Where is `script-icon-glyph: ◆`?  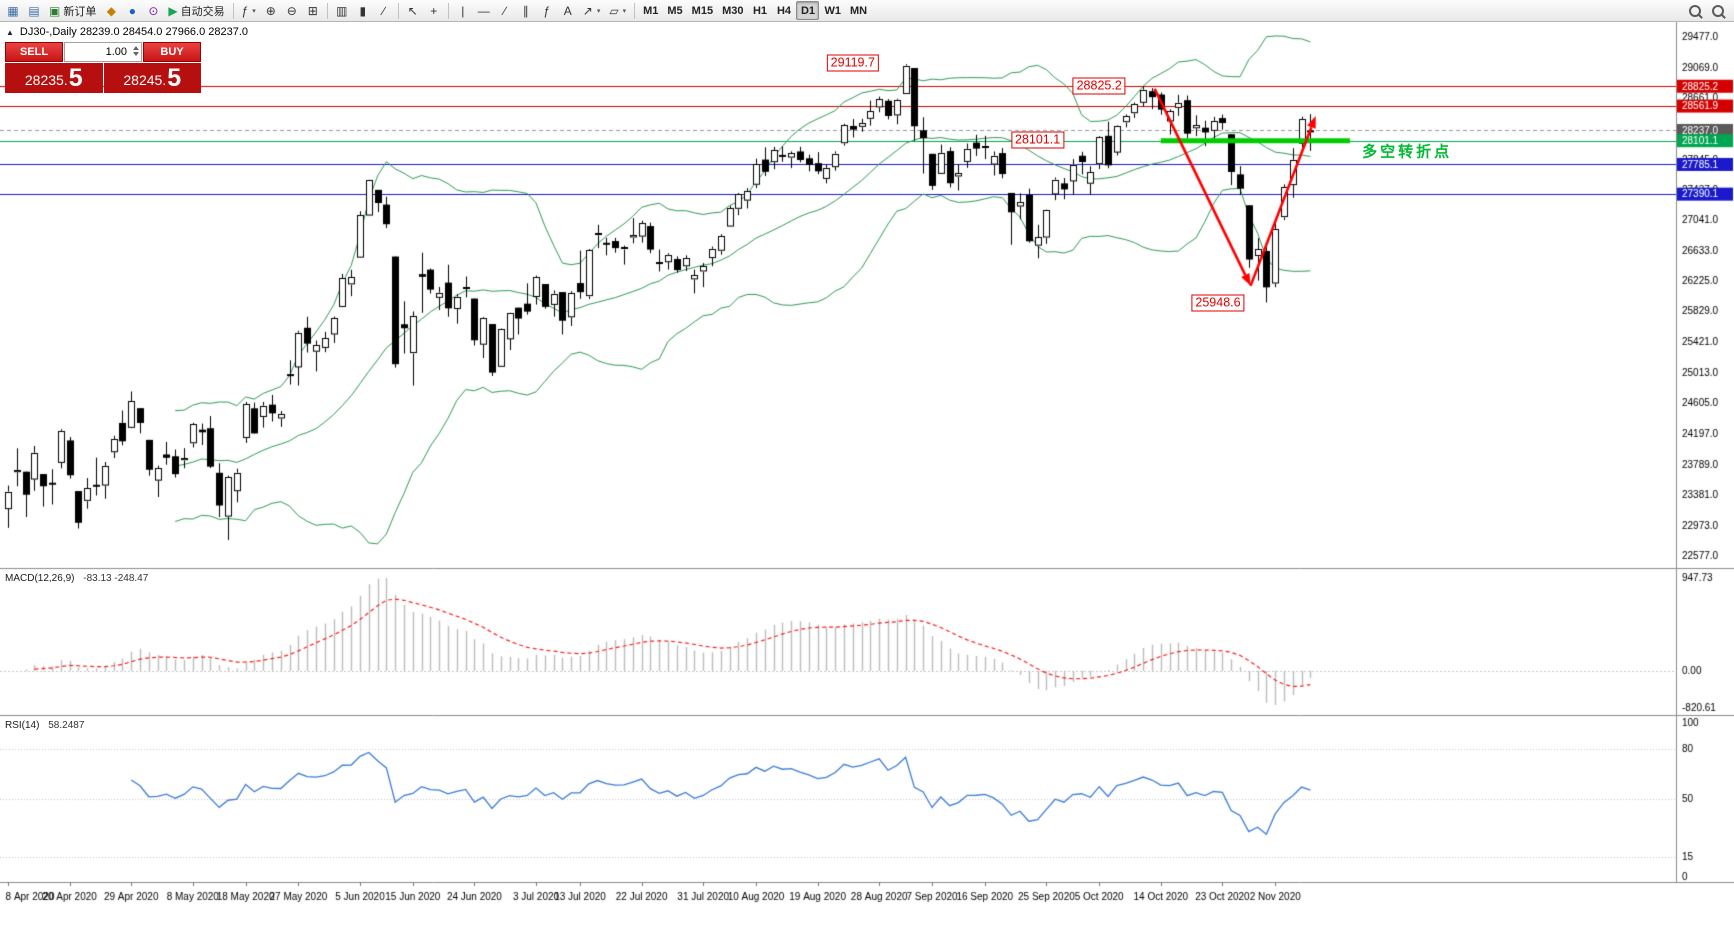
script-icon-glyph: ◆ is located at coordinates (111, 10).